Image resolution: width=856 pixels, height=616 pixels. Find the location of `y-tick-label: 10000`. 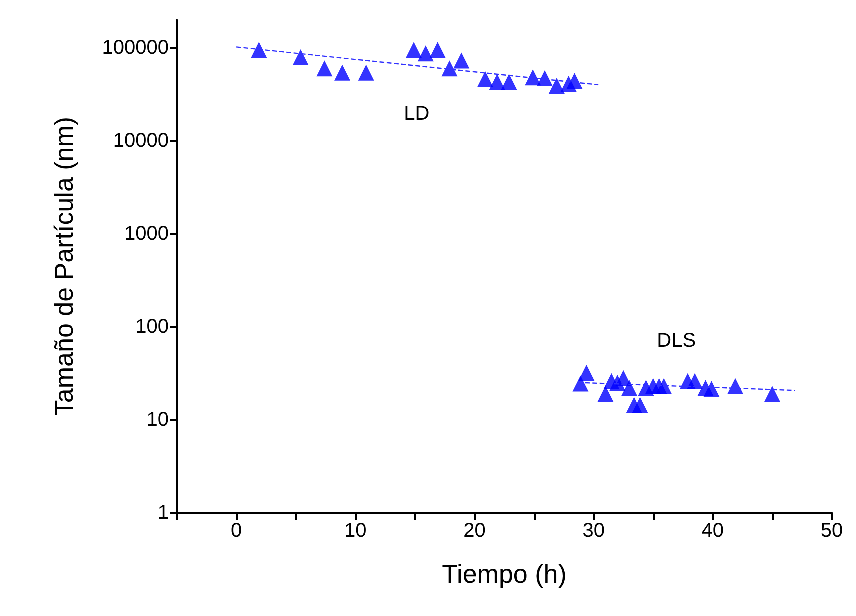

y-tick-label: 10000 is located at coordinates (141, 141).